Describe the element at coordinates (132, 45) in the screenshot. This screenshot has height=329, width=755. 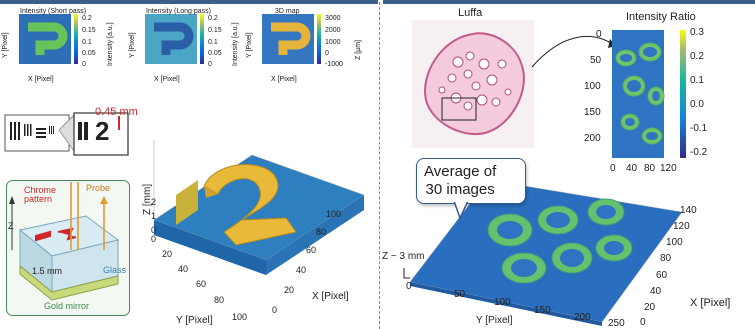
I see `map2-ylabel: Y [Pixel]` at that location.